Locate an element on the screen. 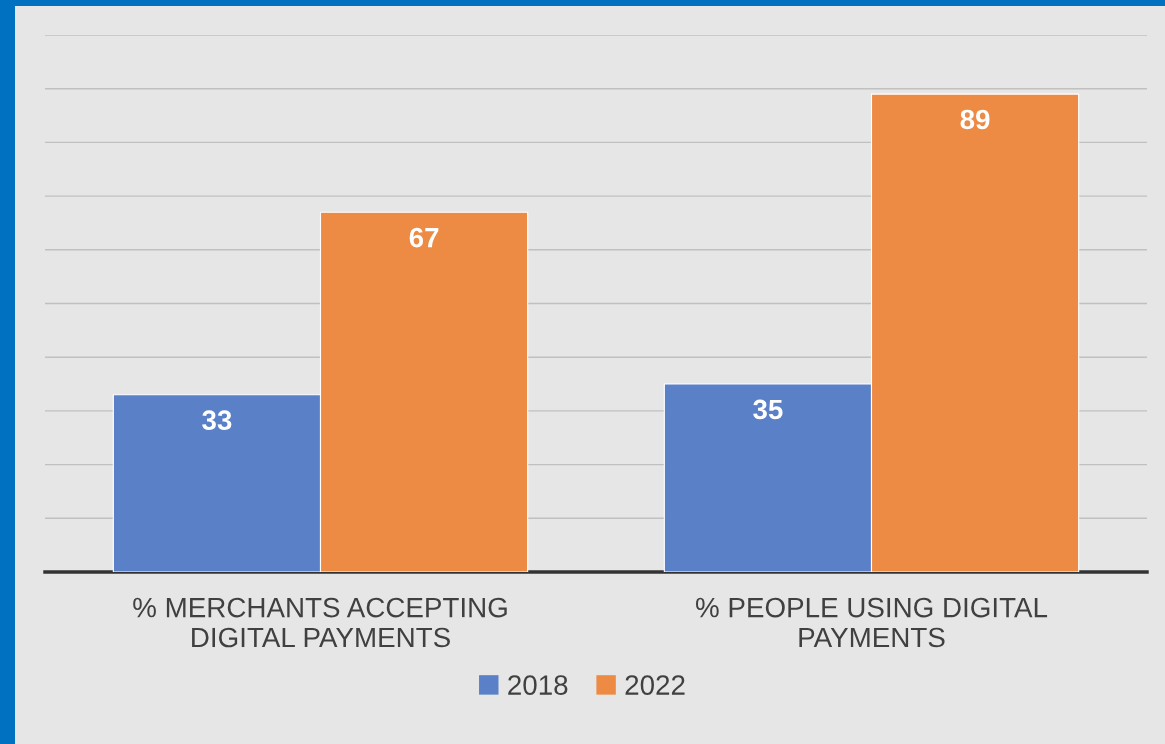 Image resolution: width=1165 pixels, height=744 pixels. legend-label: 2018 is located at coordinates (538, 685).